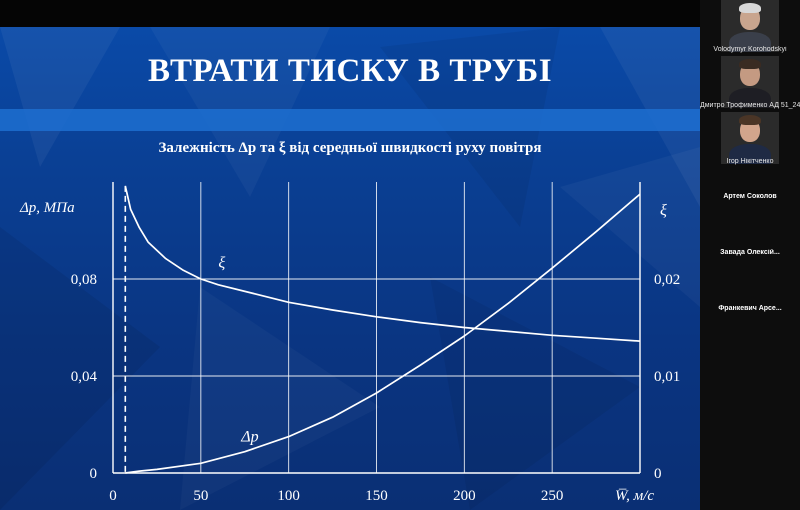 The width and height of the screenshot is (800, 510). I want to click on y-right-tick-label: 0, so click(658, 474).